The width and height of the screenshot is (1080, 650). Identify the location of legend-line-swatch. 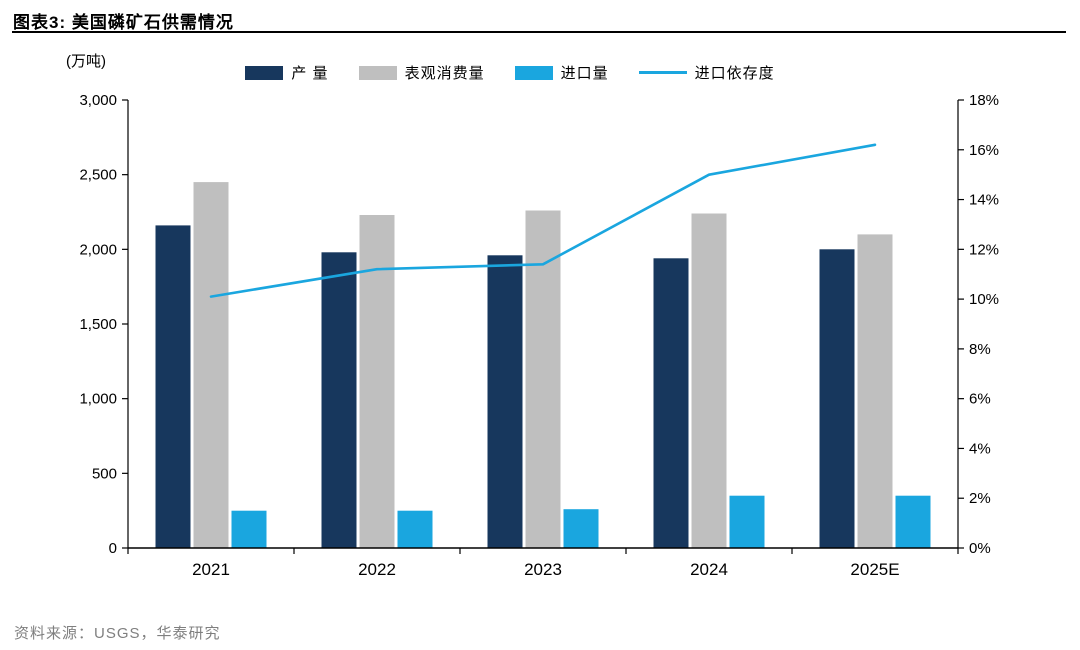
(662, 72).